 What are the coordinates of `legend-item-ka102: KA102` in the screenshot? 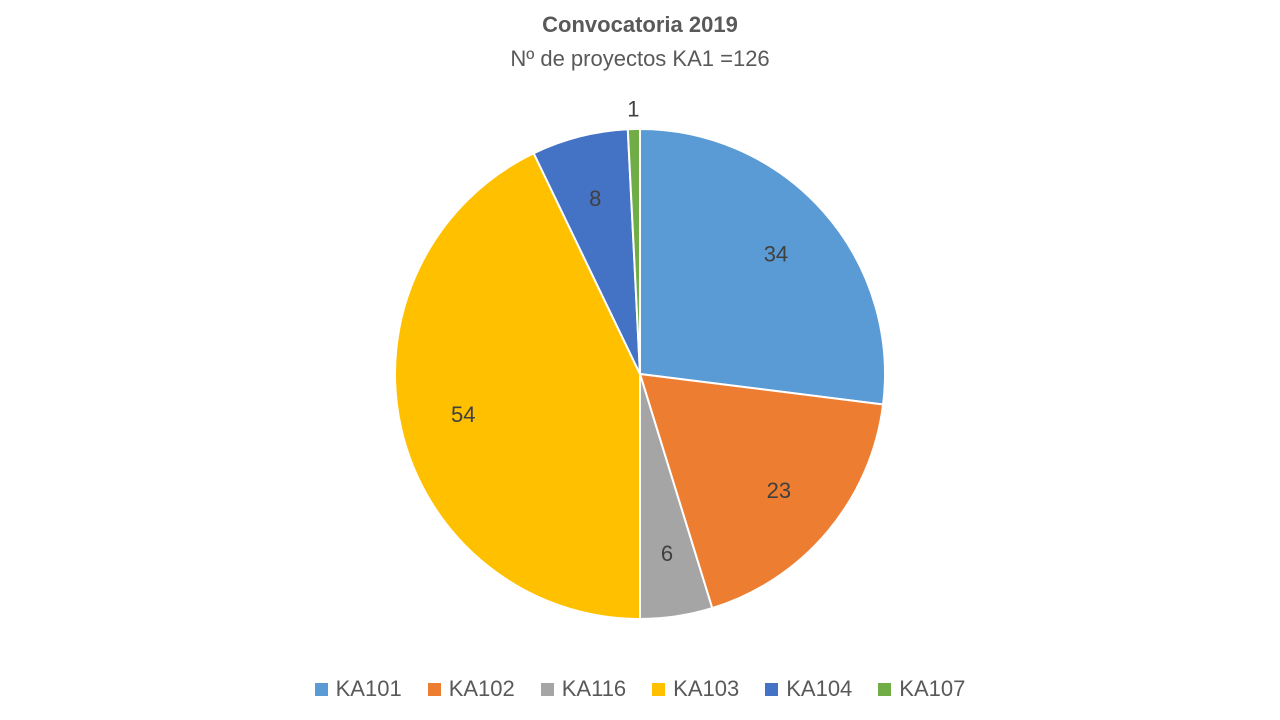 It's located at (471, 689).